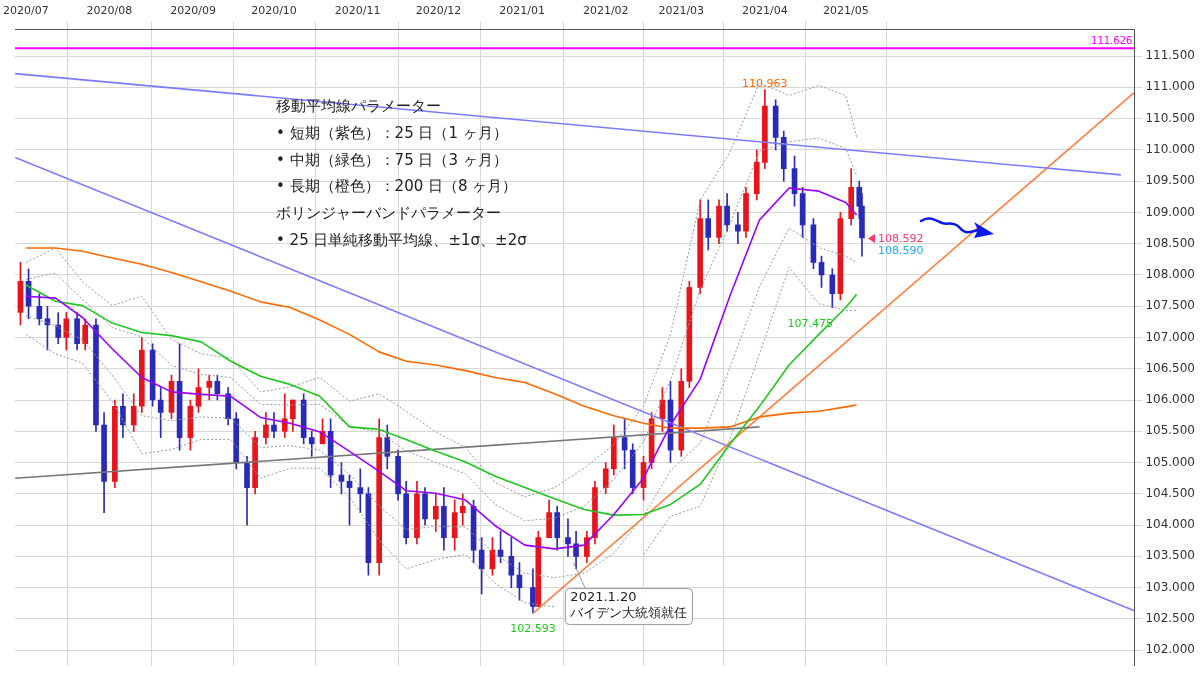 This screenshot has height=676, width=1200. Describe the element at coordinates (274, 11) in the screenshot. I see `x-tick-label: 2020/10` at that location.